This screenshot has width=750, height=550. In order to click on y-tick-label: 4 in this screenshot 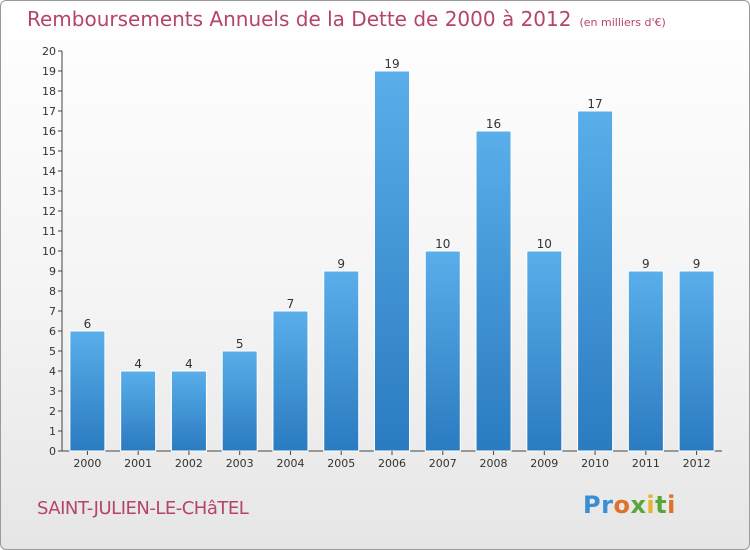, I will do `click(52, 371)`.